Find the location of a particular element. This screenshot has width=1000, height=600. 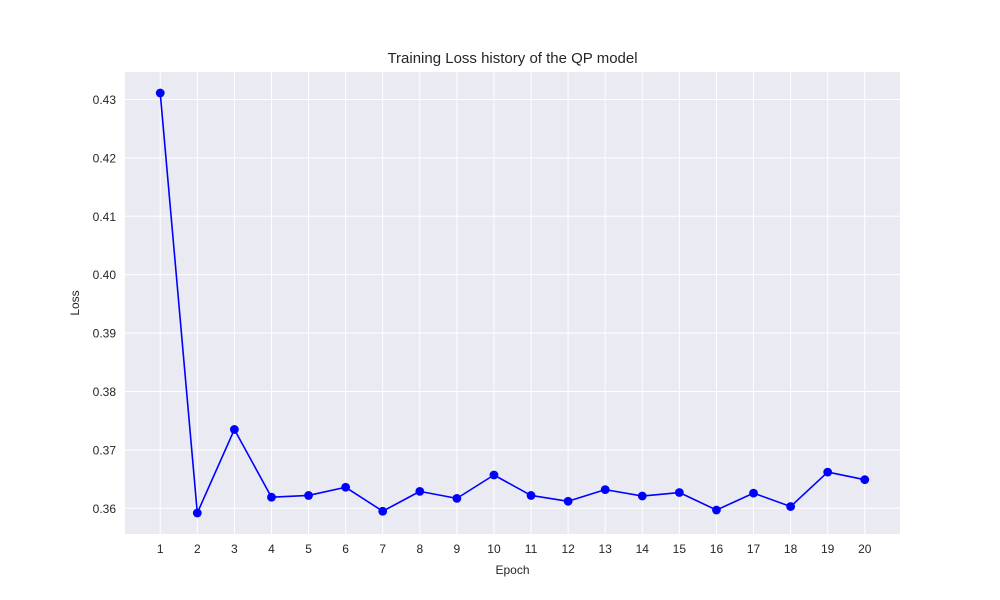

y-tick-label: 0.38 is located at coordinates (105, 392).